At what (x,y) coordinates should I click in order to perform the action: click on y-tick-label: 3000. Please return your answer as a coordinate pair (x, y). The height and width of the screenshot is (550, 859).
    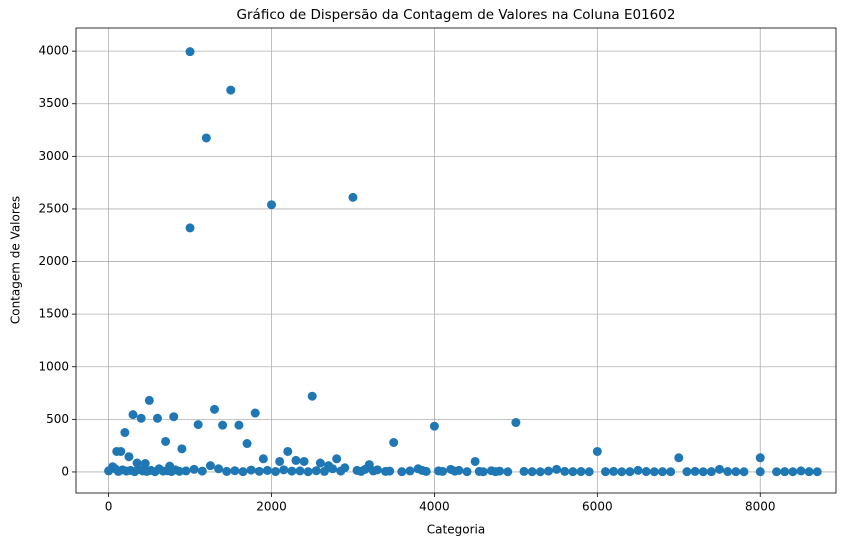
    Looking at the image, I should click on (53, 156).